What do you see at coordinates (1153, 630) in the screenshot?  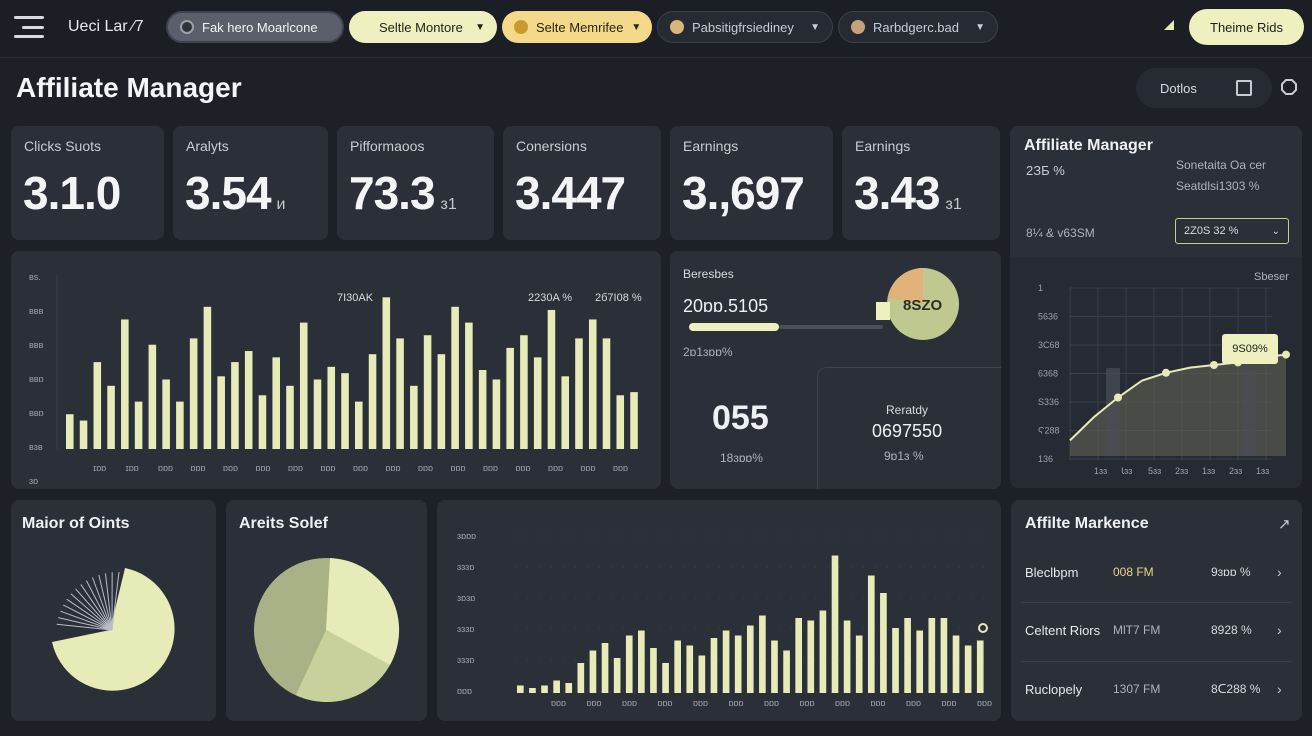 I see `market-row: Celtent Riors MlT7 FM 8928 % ›` at bounding box center [1153, 630].